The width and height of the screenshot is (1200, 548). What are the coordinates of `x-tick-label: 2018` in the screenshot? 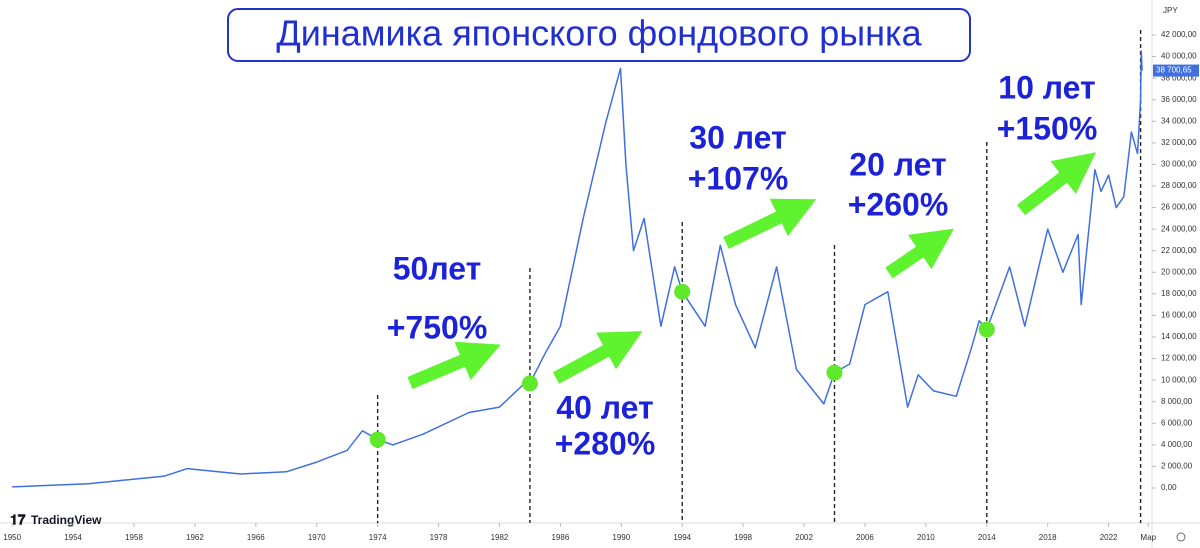 It's located at (1048, 537).